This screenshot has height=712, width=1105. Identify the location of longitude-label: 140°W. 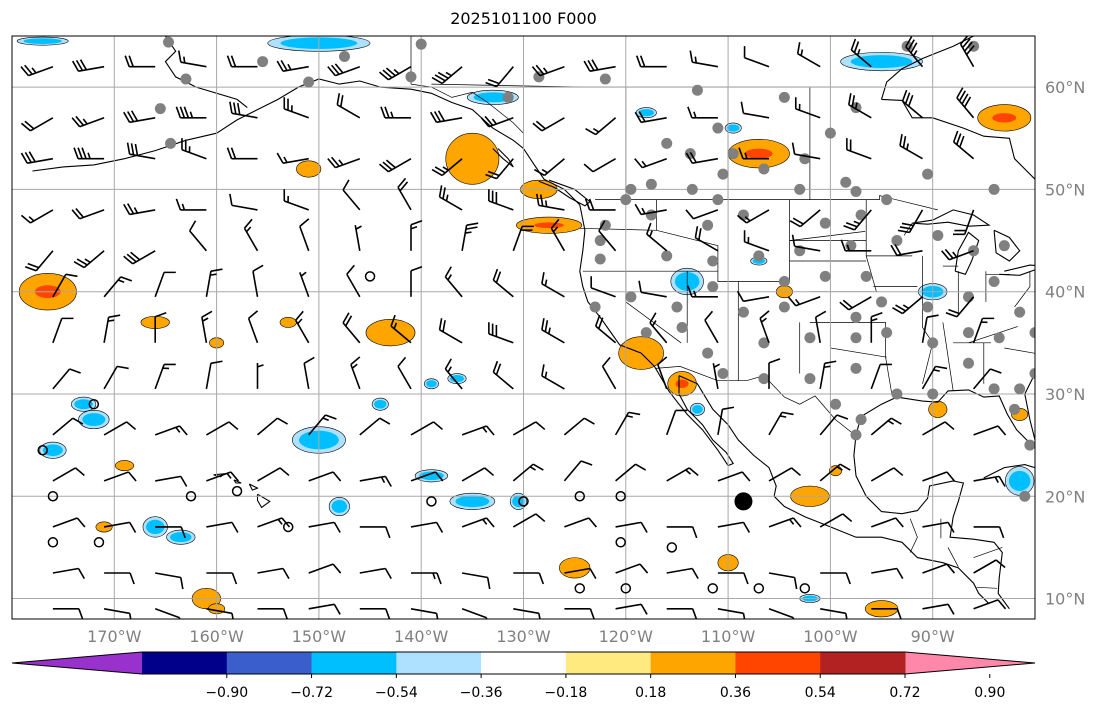
(421, 636).